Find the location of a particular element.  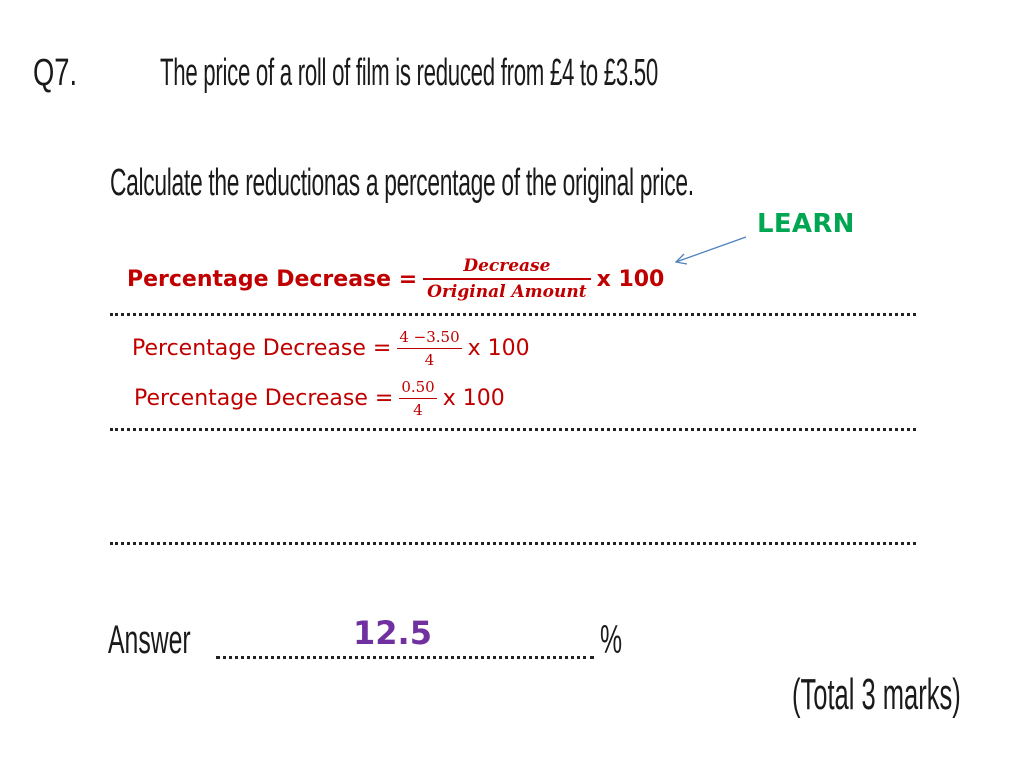

step2-multiplier: x 100 is located at coordinates (473, 398).